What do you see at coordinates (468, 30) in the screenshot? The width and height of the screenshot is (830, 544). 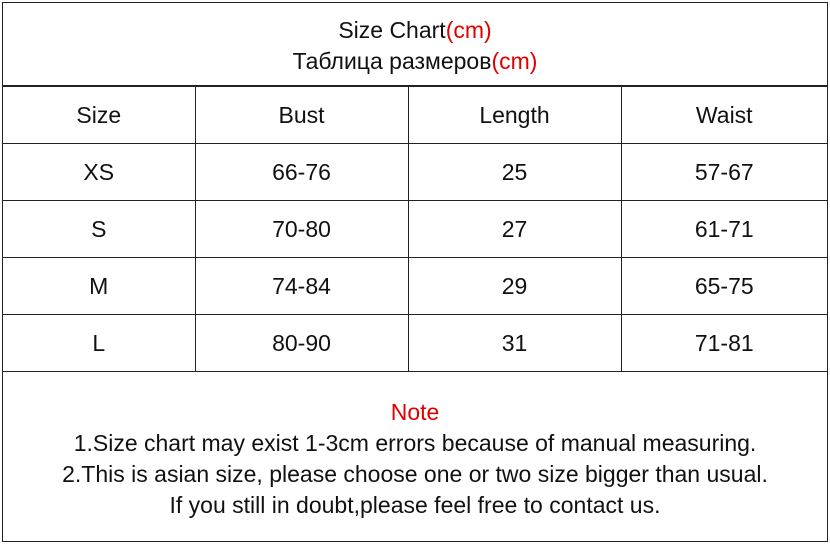 I see `title-unit: (cm)` at bounding box center [468, 30].